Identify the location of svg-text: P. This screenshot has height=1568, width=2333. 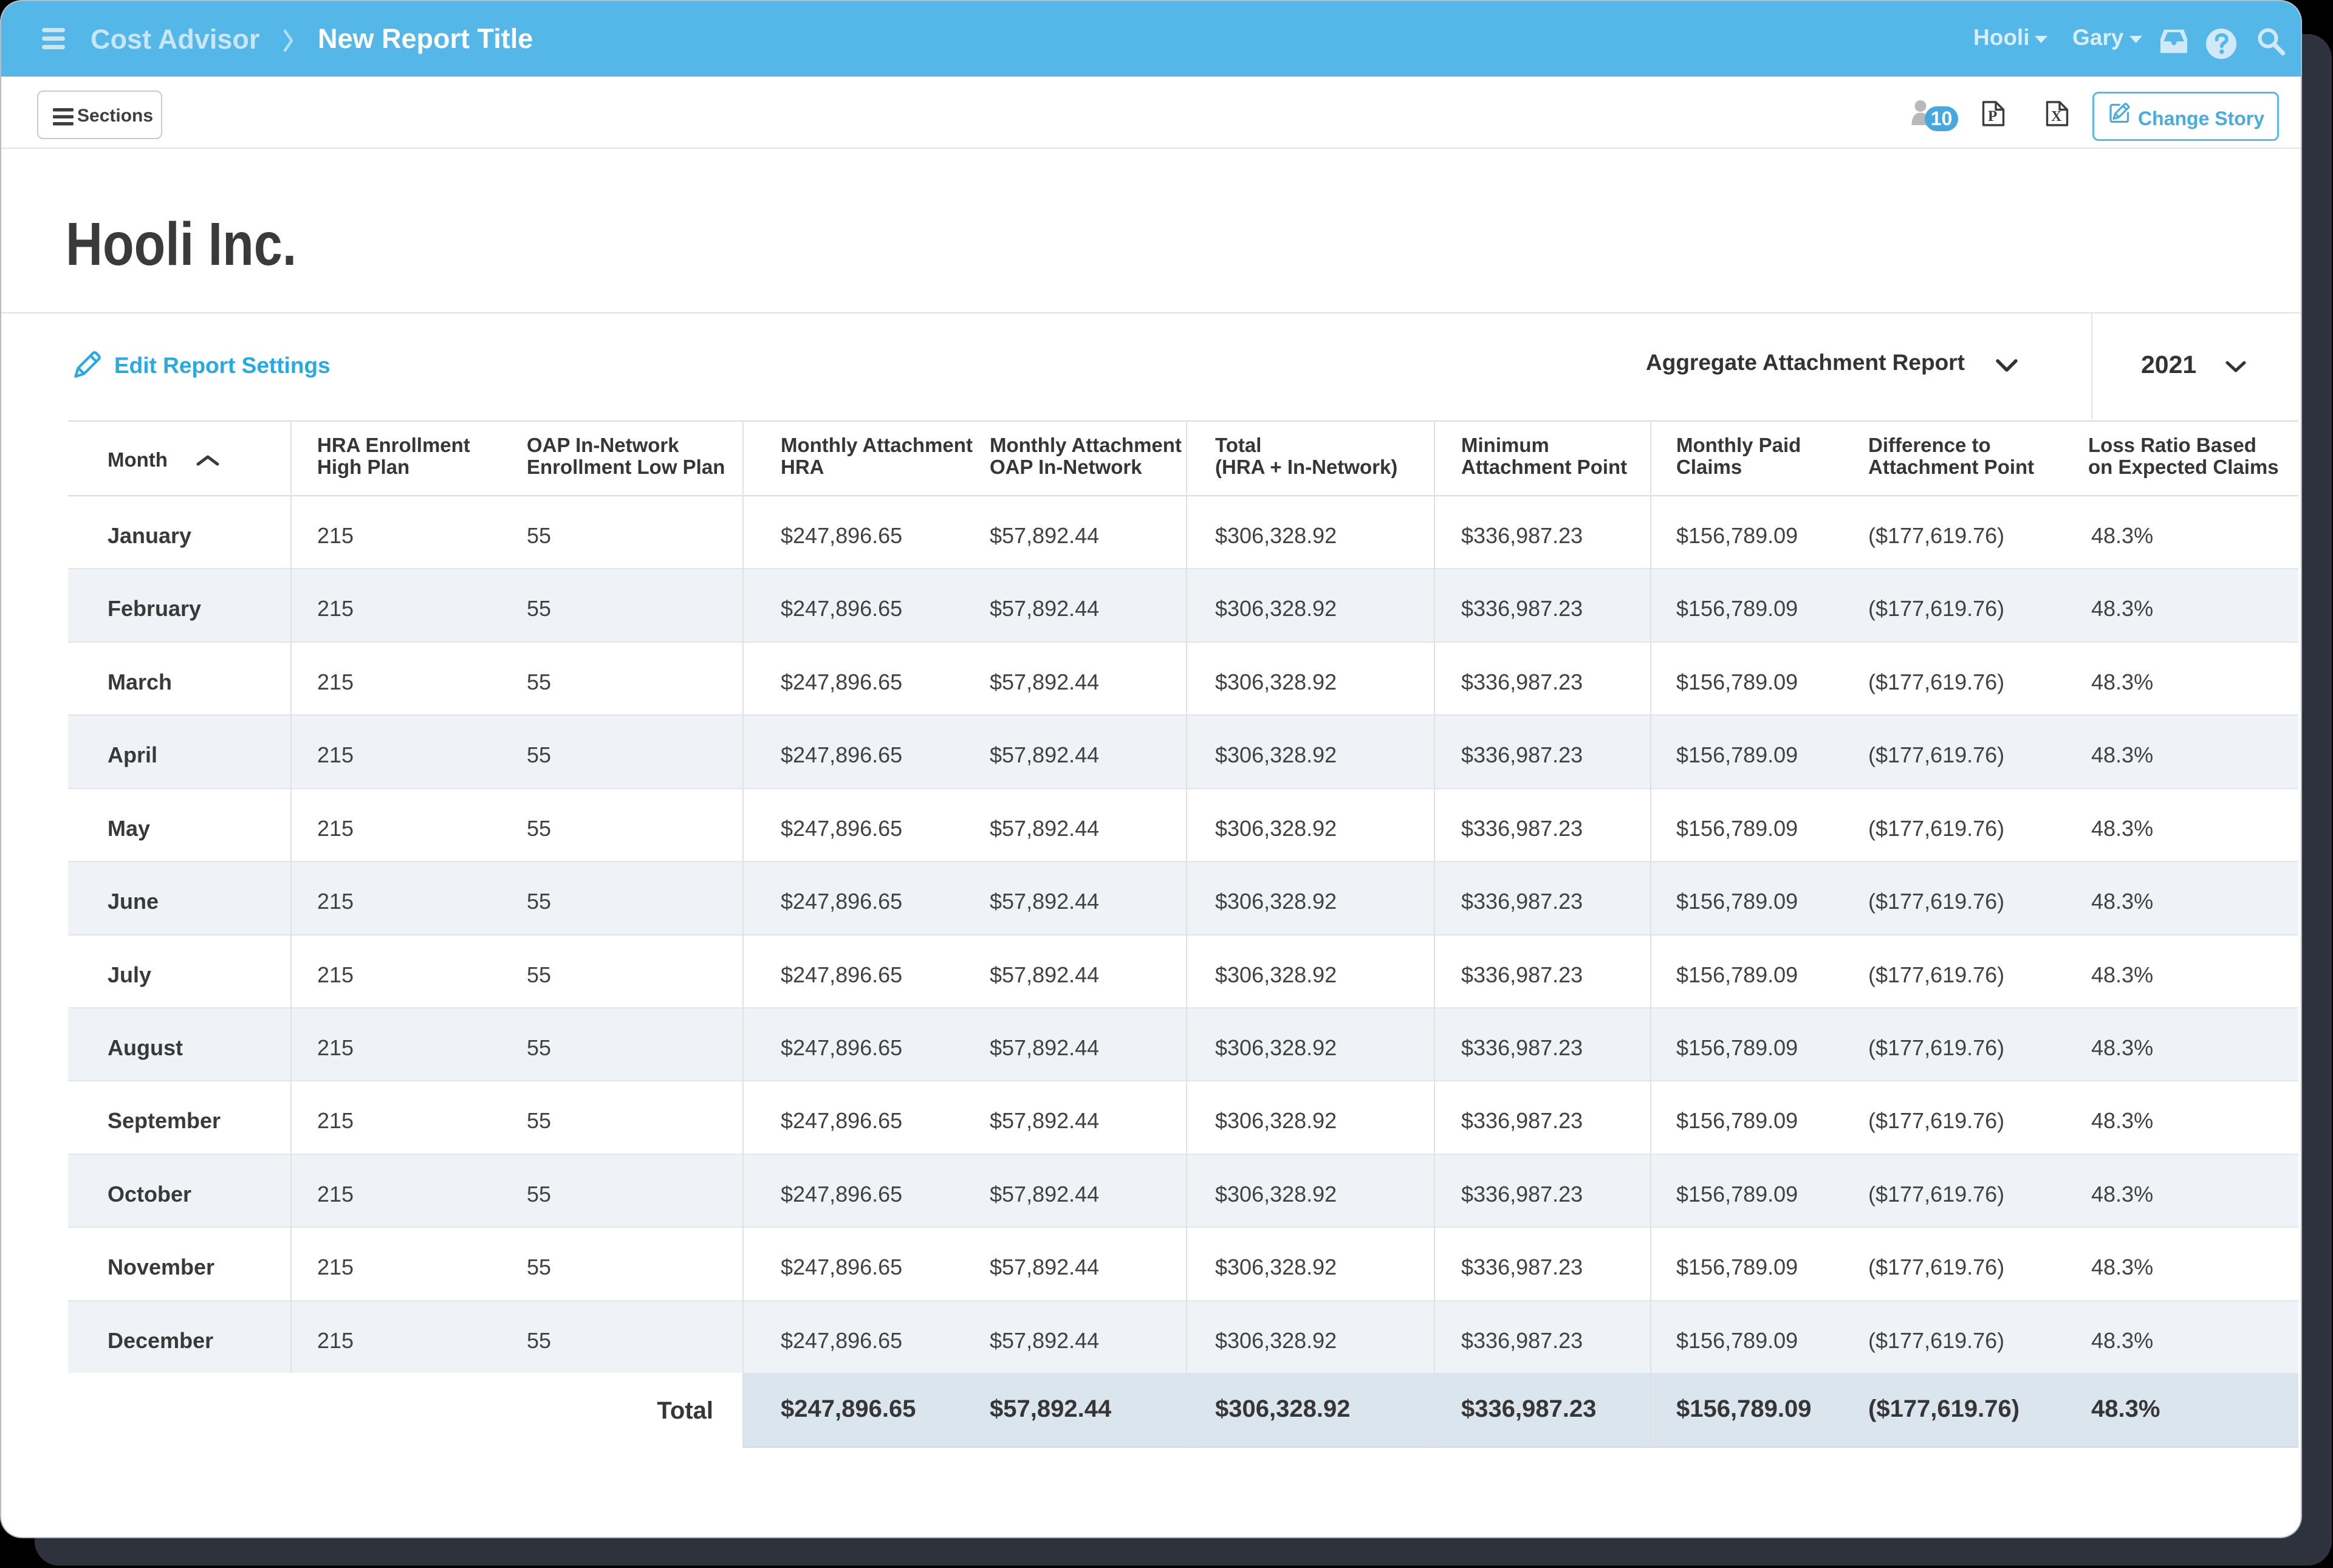
(1992, 117).